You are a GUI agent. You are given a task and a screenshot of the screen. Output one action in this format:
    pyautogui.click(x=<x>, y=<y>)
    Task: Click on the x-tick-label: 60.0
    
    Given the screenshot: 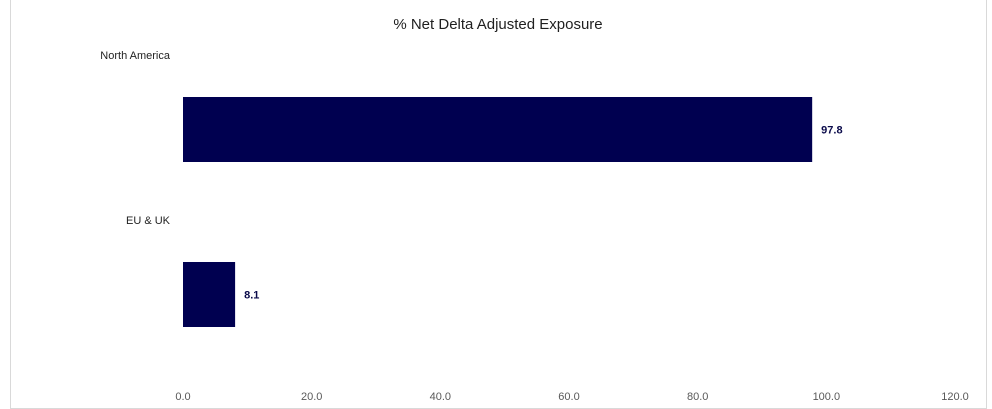 What is the action you would take?
    pyautogui.click(x=568, y=397)
    